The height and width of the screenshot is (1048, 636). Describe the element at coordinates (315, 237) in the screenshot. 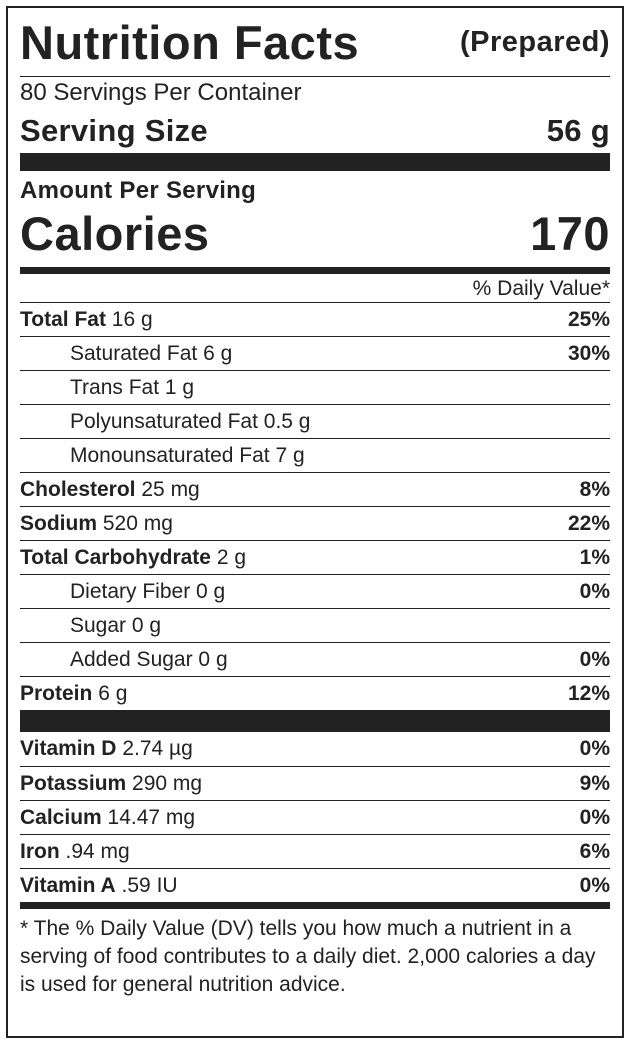

I see `calories-row: Calories 170` at that location.